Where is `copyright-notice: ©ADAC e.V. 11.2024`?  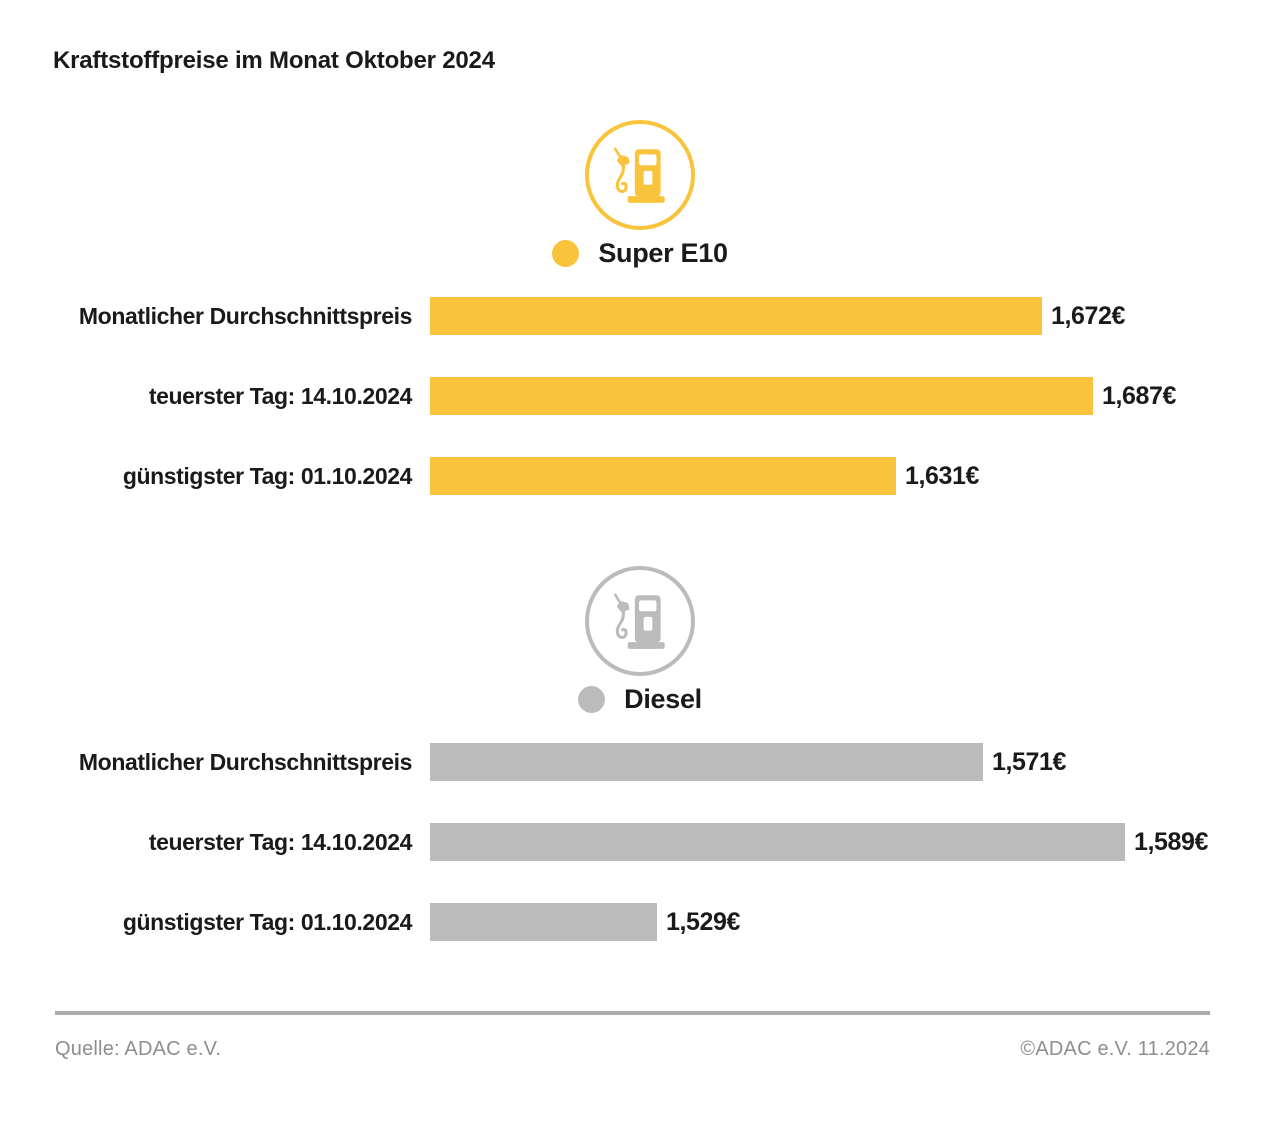 copyright-notice: ©ADAC e.V. 11.2024 is located at coordinates (1115, 1049).